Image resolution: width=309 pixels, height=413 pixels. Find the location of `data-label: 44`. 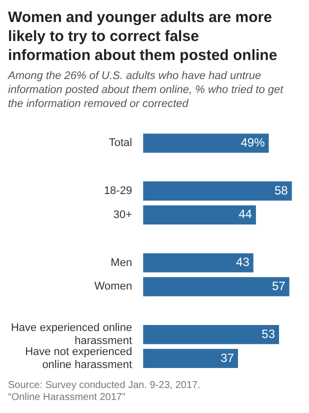

data-label: 44 is located at coordinates (245, 214).